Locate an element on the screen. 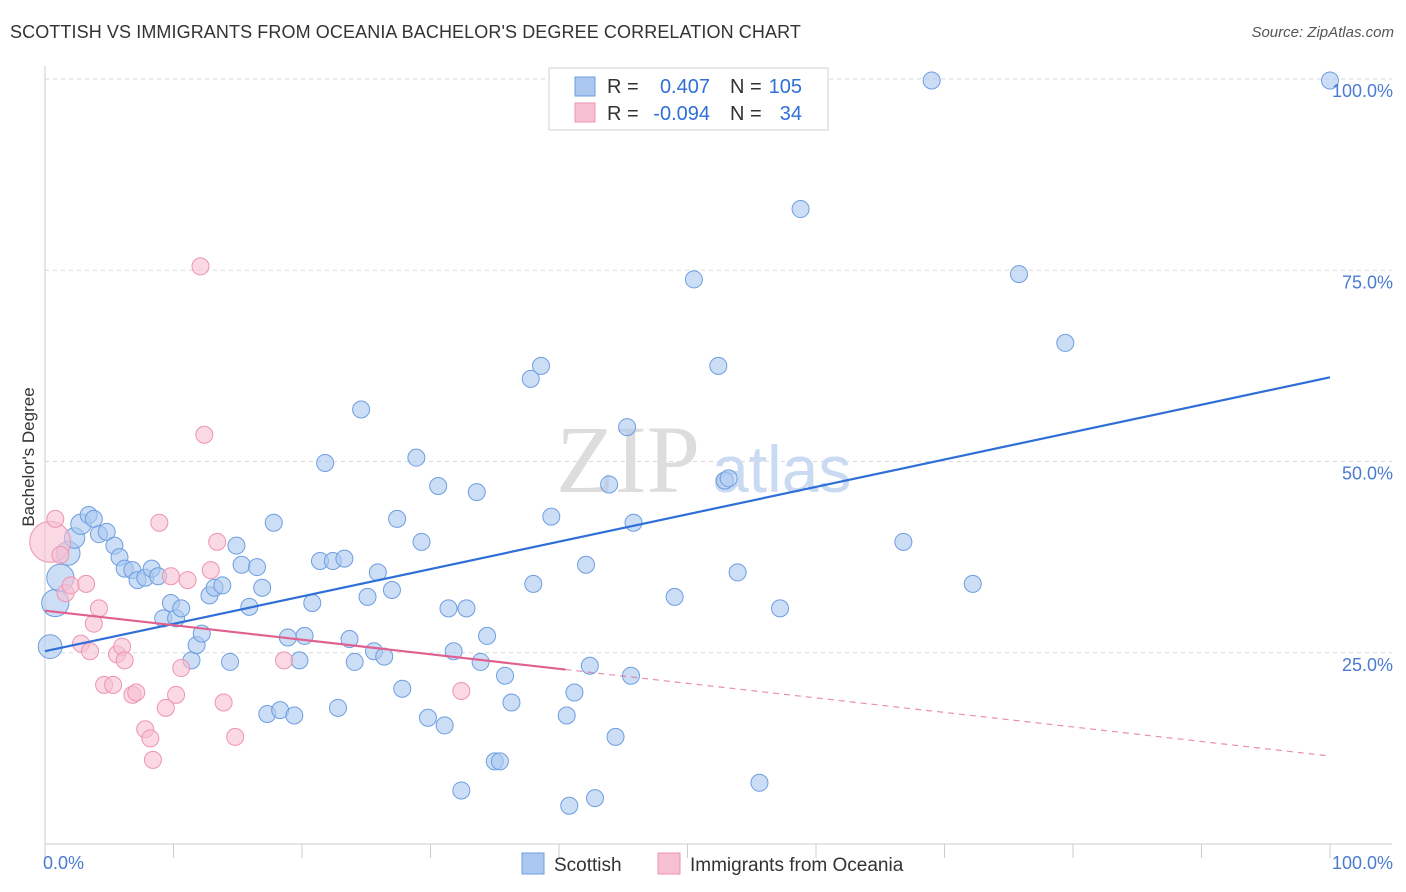  legend-r-label-2: R = is located at coordinates (623, 114).